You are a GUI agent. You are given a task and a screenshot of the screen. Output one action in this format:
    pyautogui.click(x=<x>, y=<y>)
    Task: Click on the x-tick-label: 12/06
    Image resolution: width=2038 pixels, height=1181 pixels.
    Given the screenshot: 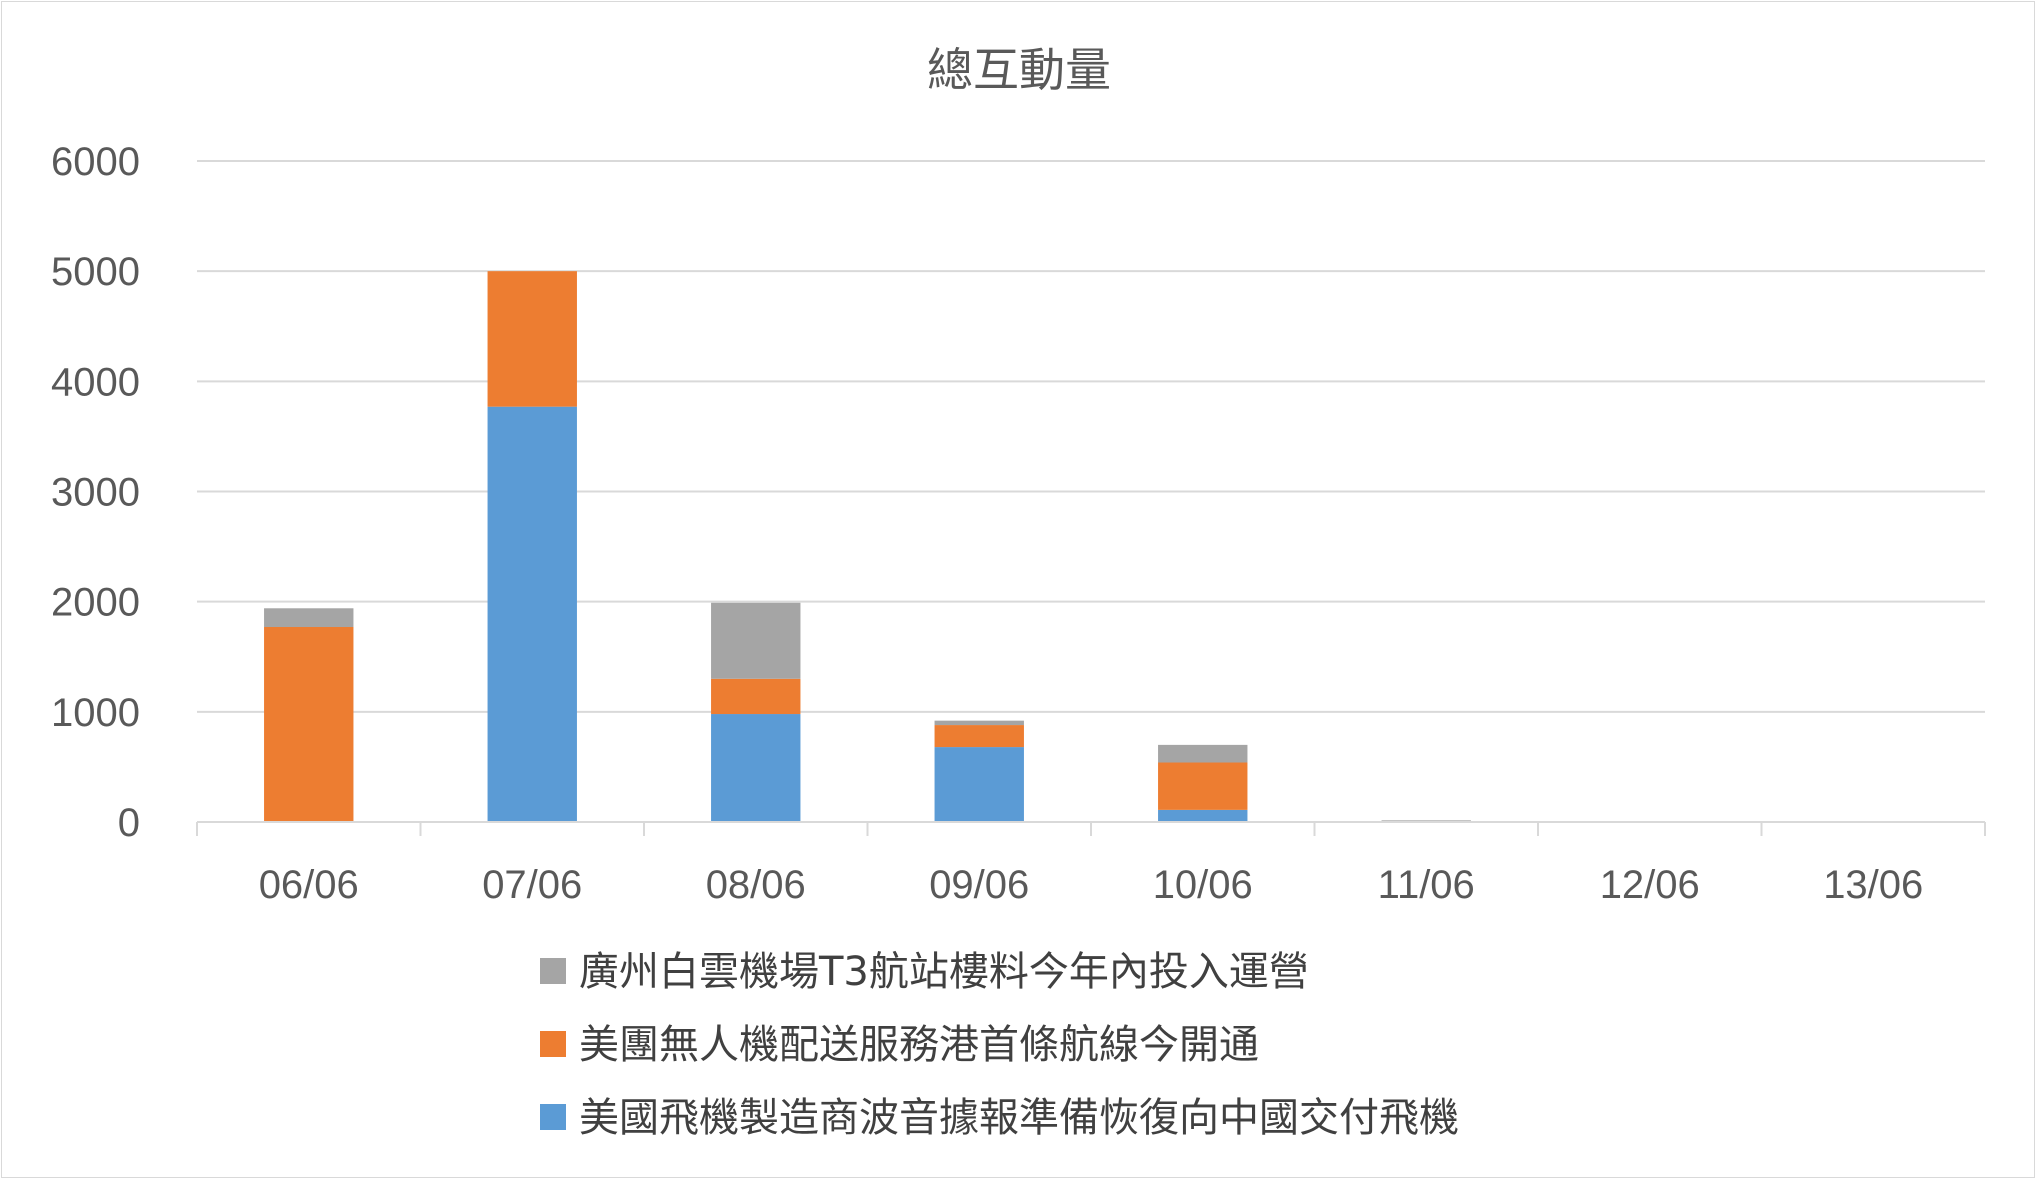 What is the action you would take?
    pyautogui.click(x=1650, y=885)
    